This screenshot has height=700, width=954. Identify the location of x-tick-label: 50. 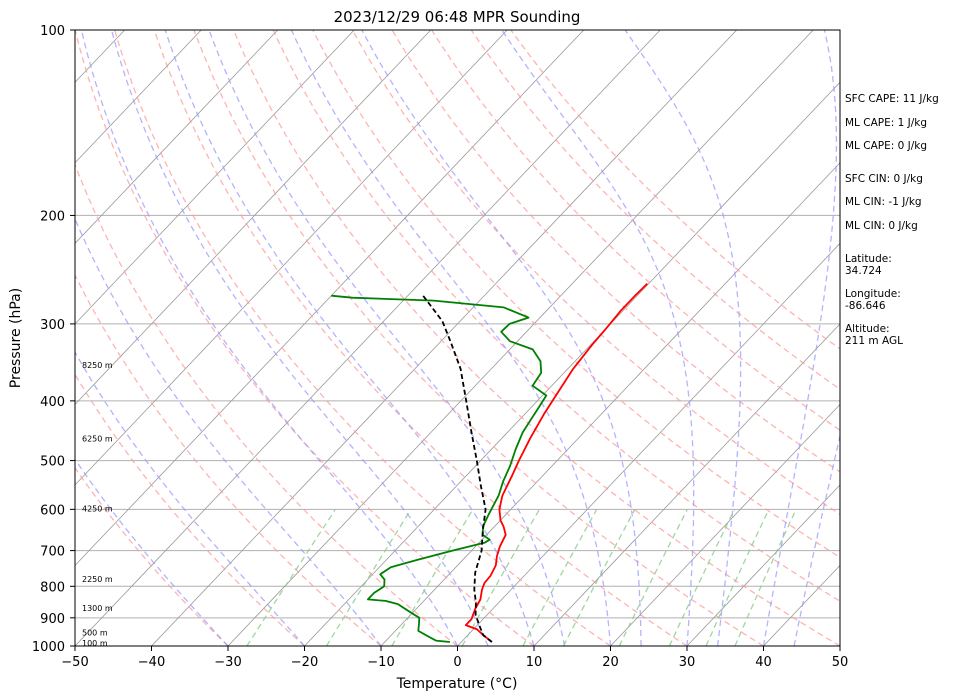
(840, 662).